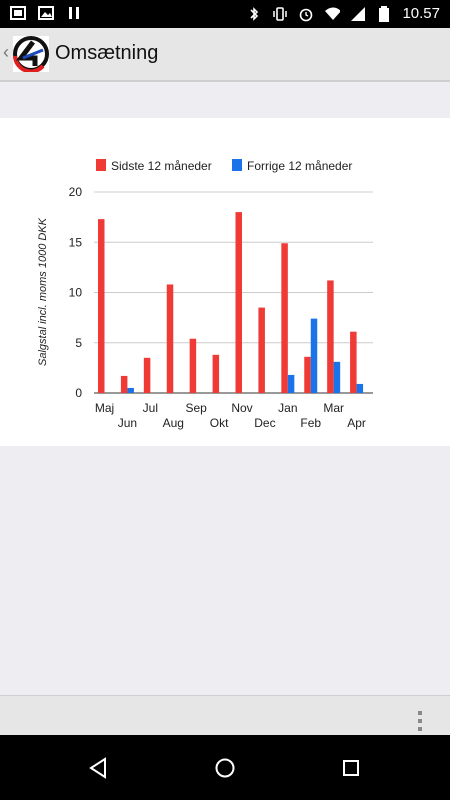  I want to click on bar-current-sep, so click(193, 365).